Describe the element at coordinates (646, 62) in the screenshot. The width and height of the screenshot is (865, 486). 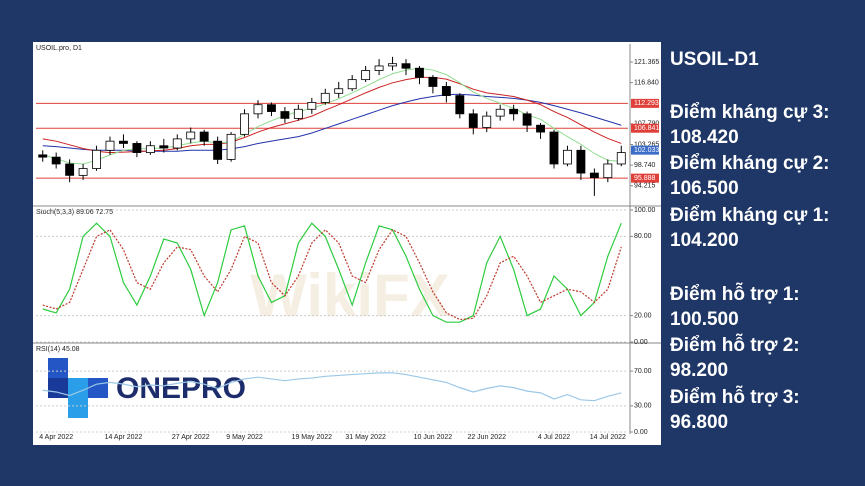
I see `y-tick-label: 121.365` at that location.